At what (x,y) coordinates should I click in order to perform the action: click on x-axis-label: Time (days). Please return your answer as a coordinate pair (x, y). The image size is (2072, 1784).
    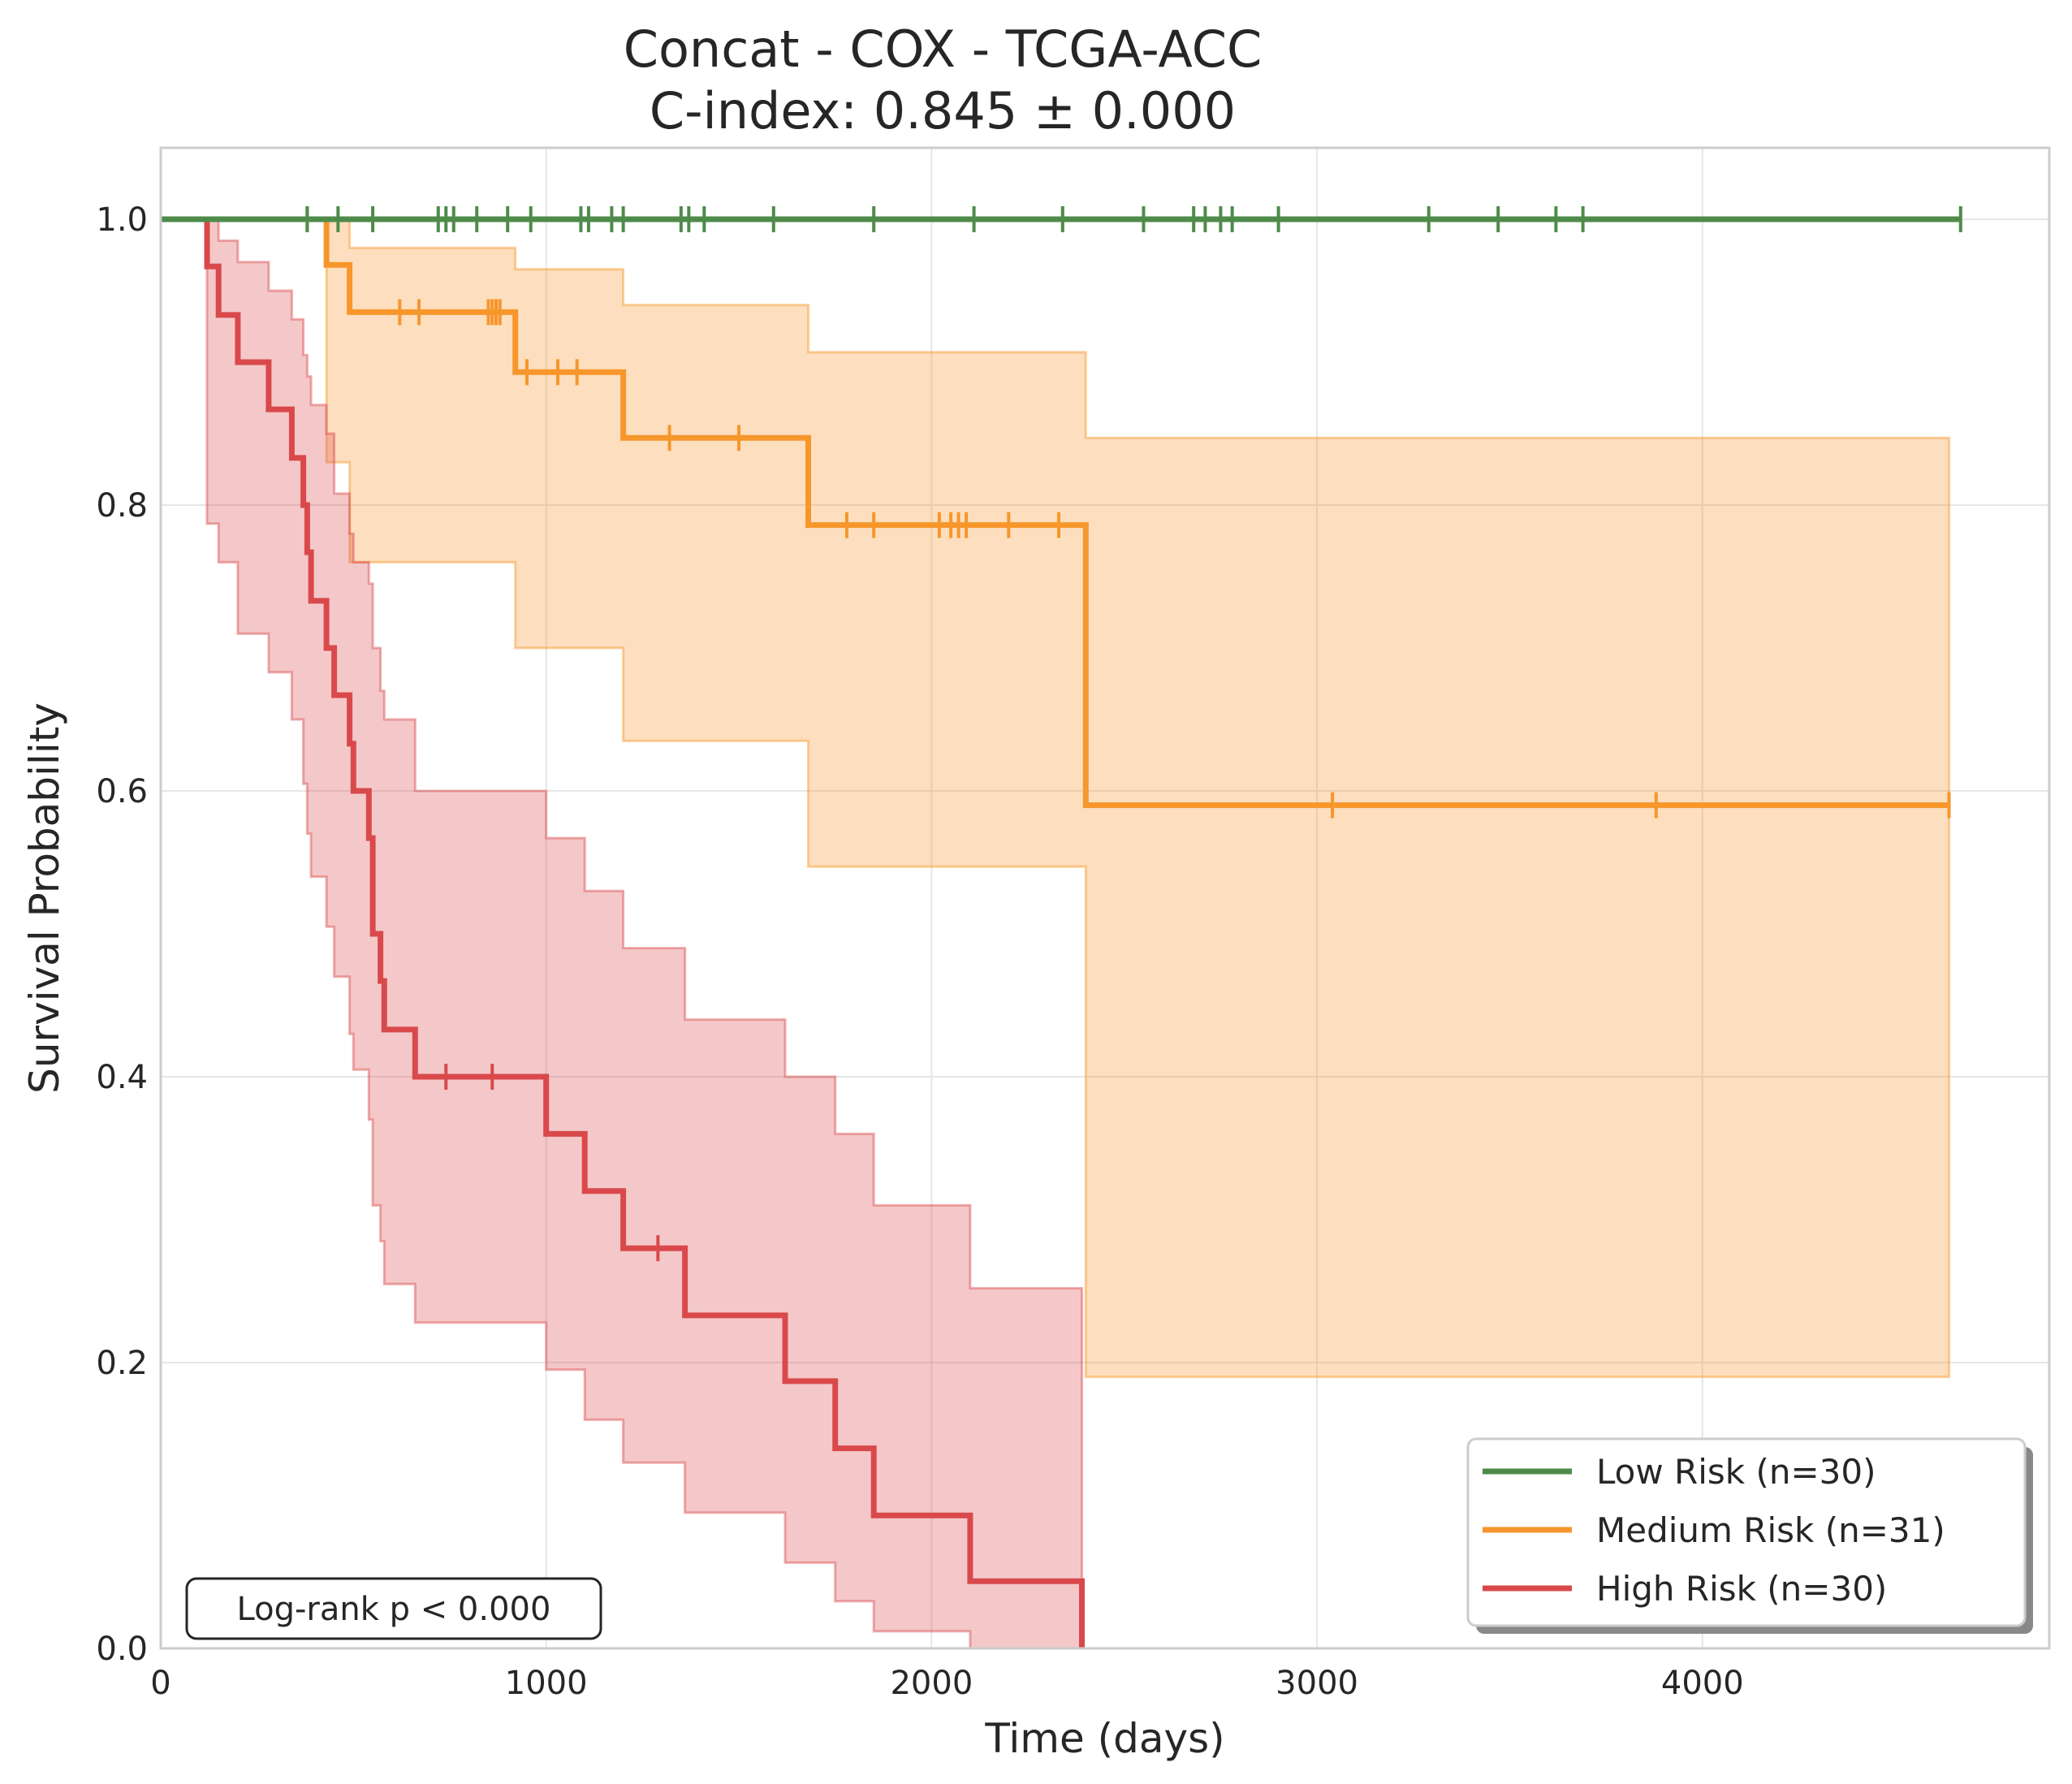
    Looking at the image, I should click on (1104, 1739).